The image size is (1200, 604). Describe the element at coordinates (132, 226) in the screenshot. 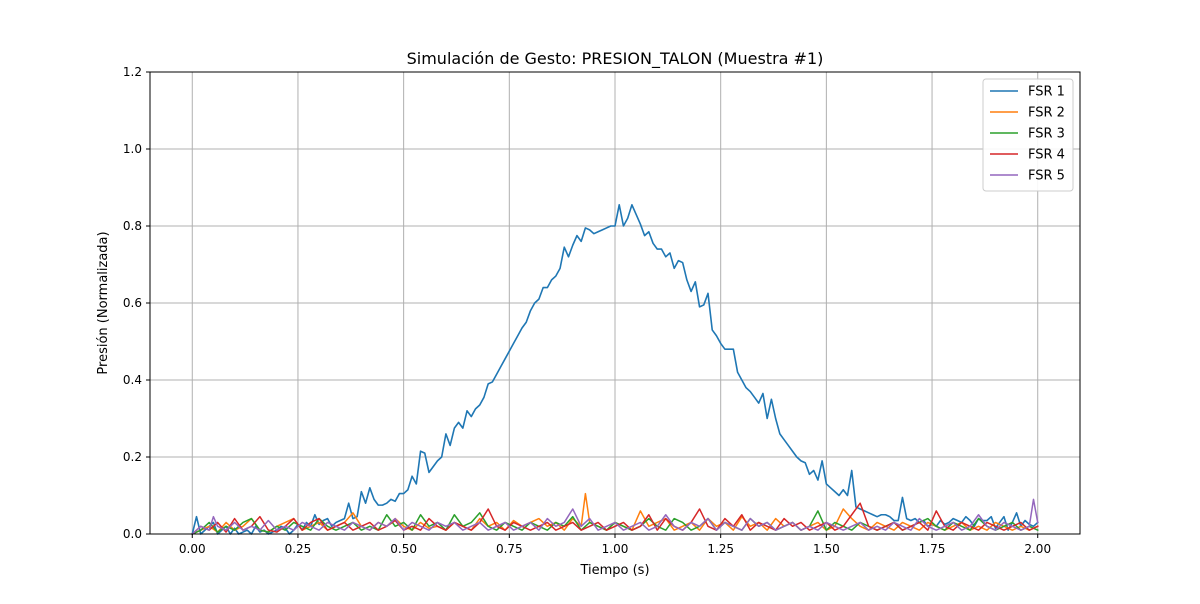

I see `y-tick-label: 0.8` at that location.